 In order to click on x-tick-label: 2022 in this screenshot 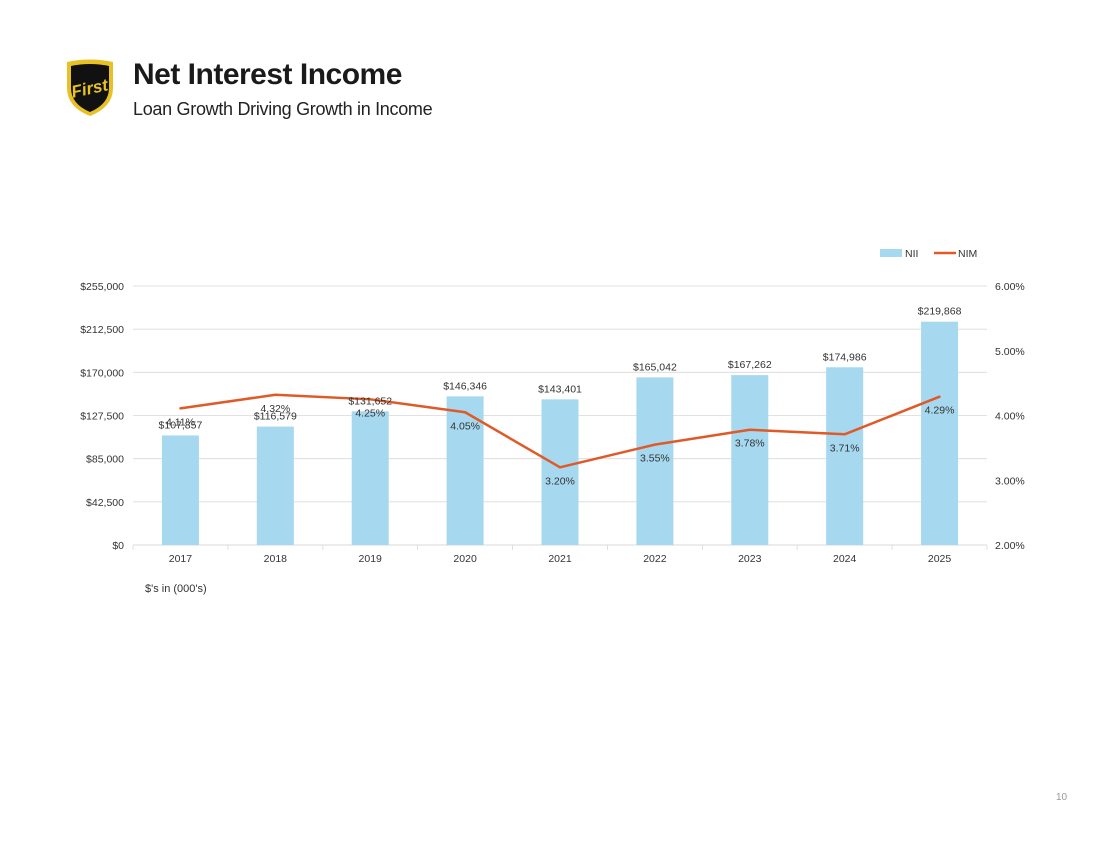, I will do `click(655, 559)`.